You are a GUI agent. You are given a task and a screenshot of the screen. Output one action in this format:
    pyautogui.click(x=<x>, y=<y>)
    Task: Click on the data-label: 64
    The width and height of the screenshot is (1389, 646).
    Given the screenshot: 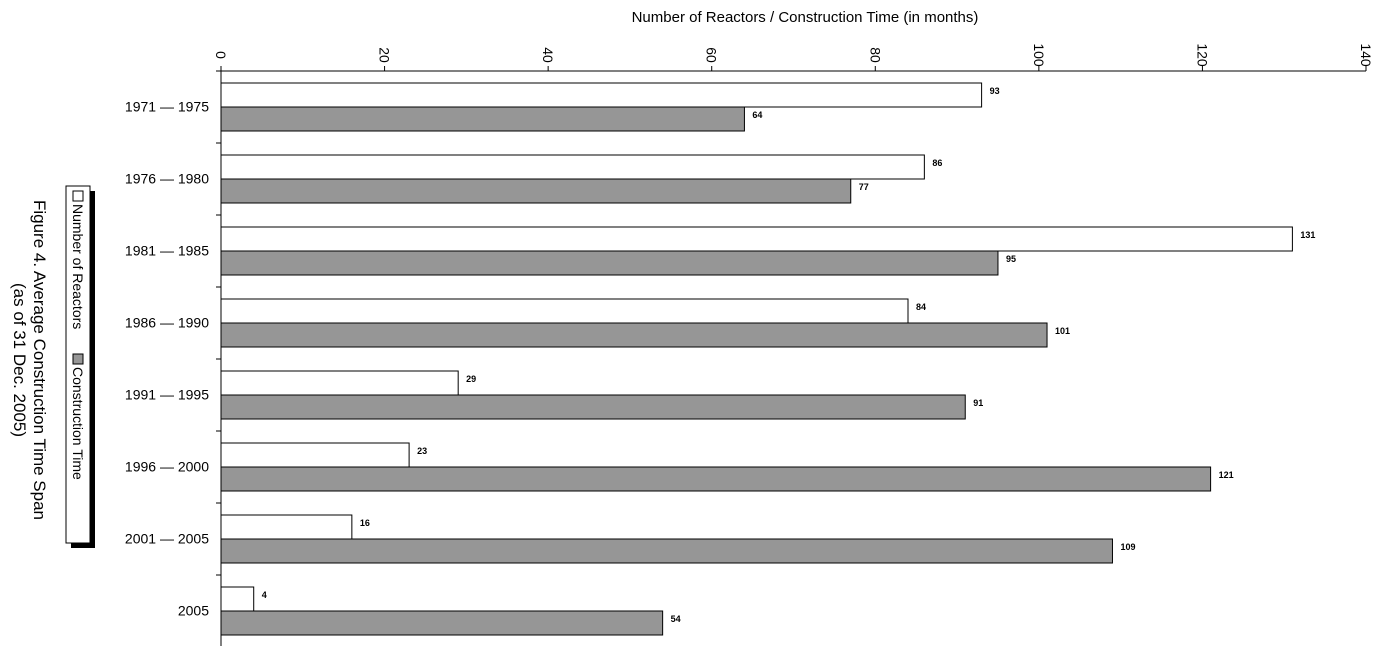 What is the action you would take?
    pyautogui.click(x=757, y=115)
    